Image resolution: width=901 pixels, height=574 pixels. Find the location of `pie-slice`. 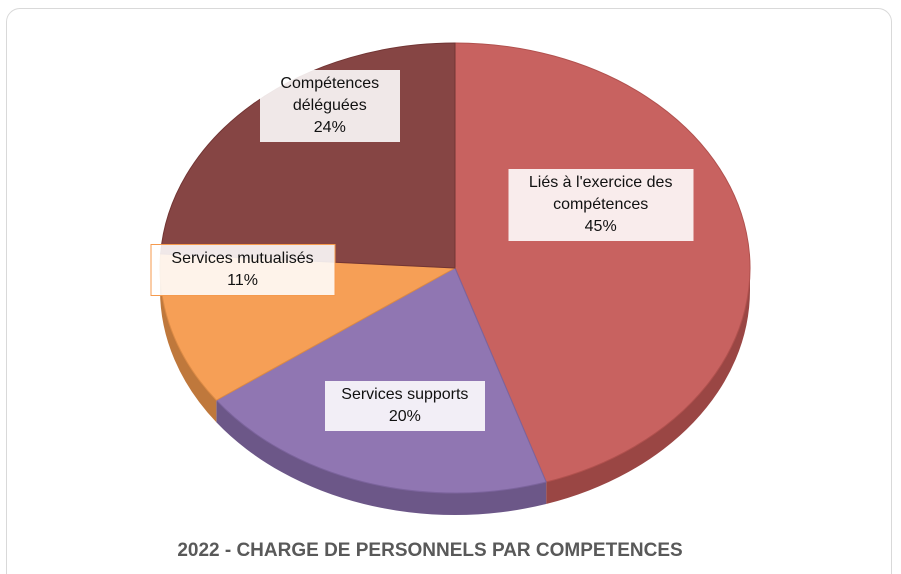

pie-slice is located at coordinates (381, 380).